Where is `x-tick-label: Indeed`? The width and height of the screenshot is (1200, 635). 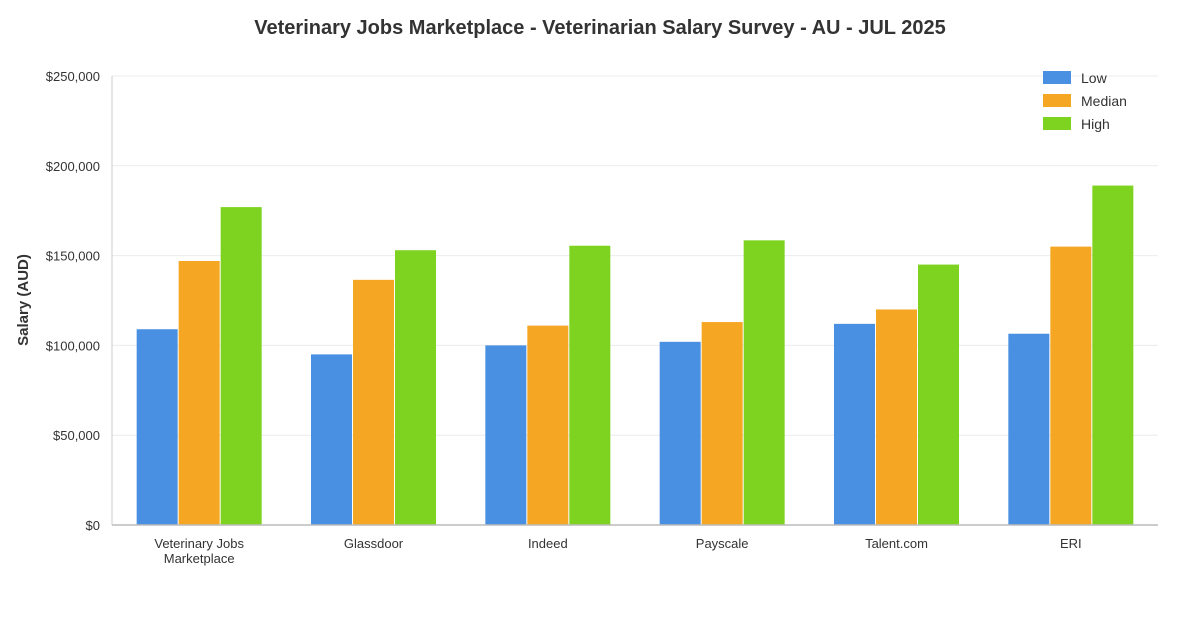
x-tick-label: Indeed is located at coordinates (548, 543).